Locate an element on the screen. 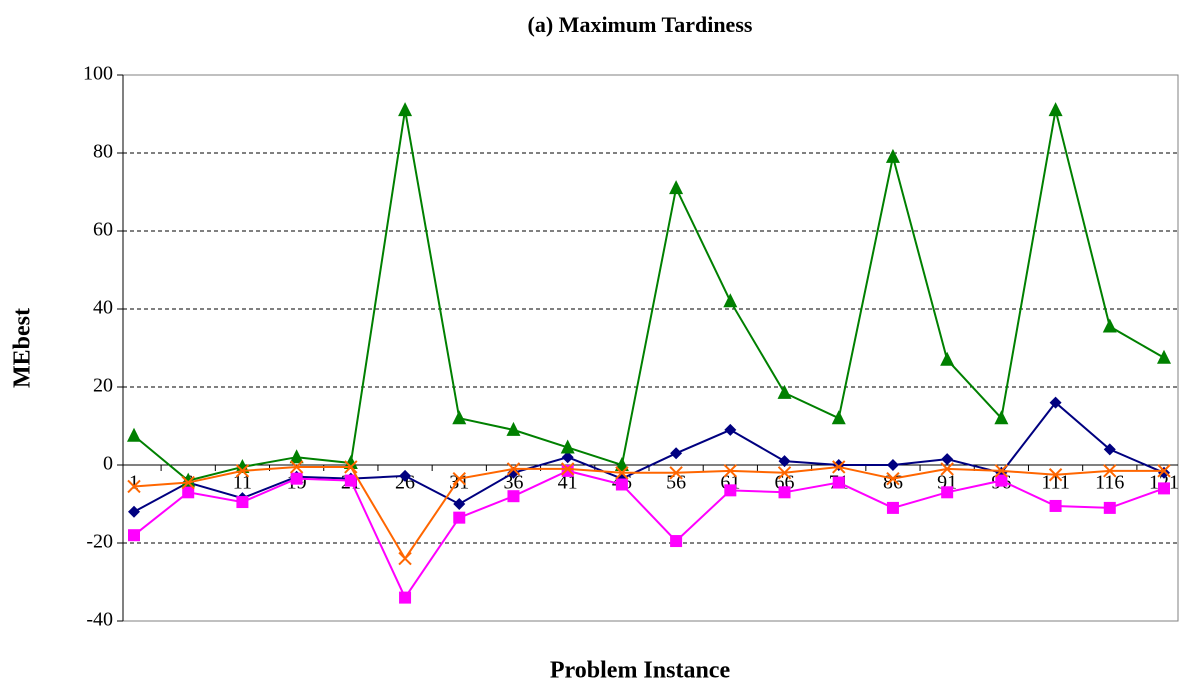 The width and height of the screenshot is (1190, 691). y-tick-label: 0 is located at coordinates (108, 464).